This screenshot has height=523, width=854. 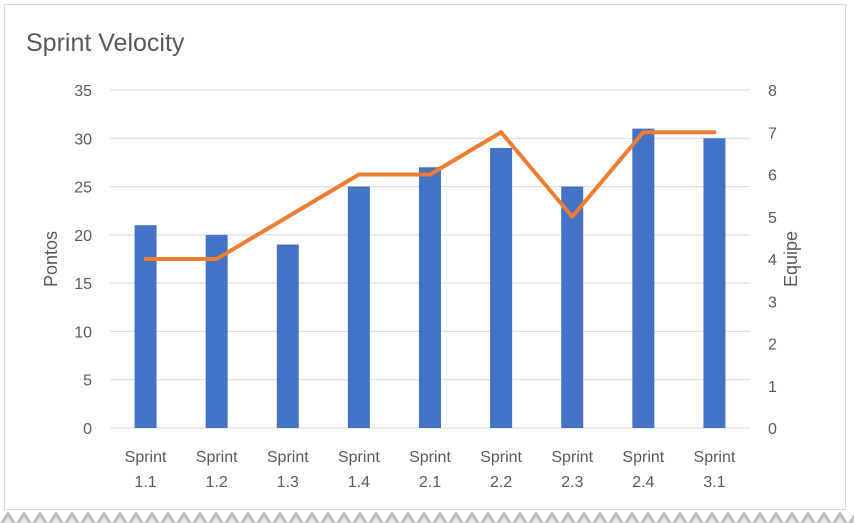 I want to click on torn-edge-decoration, so click(x=427, y=515).